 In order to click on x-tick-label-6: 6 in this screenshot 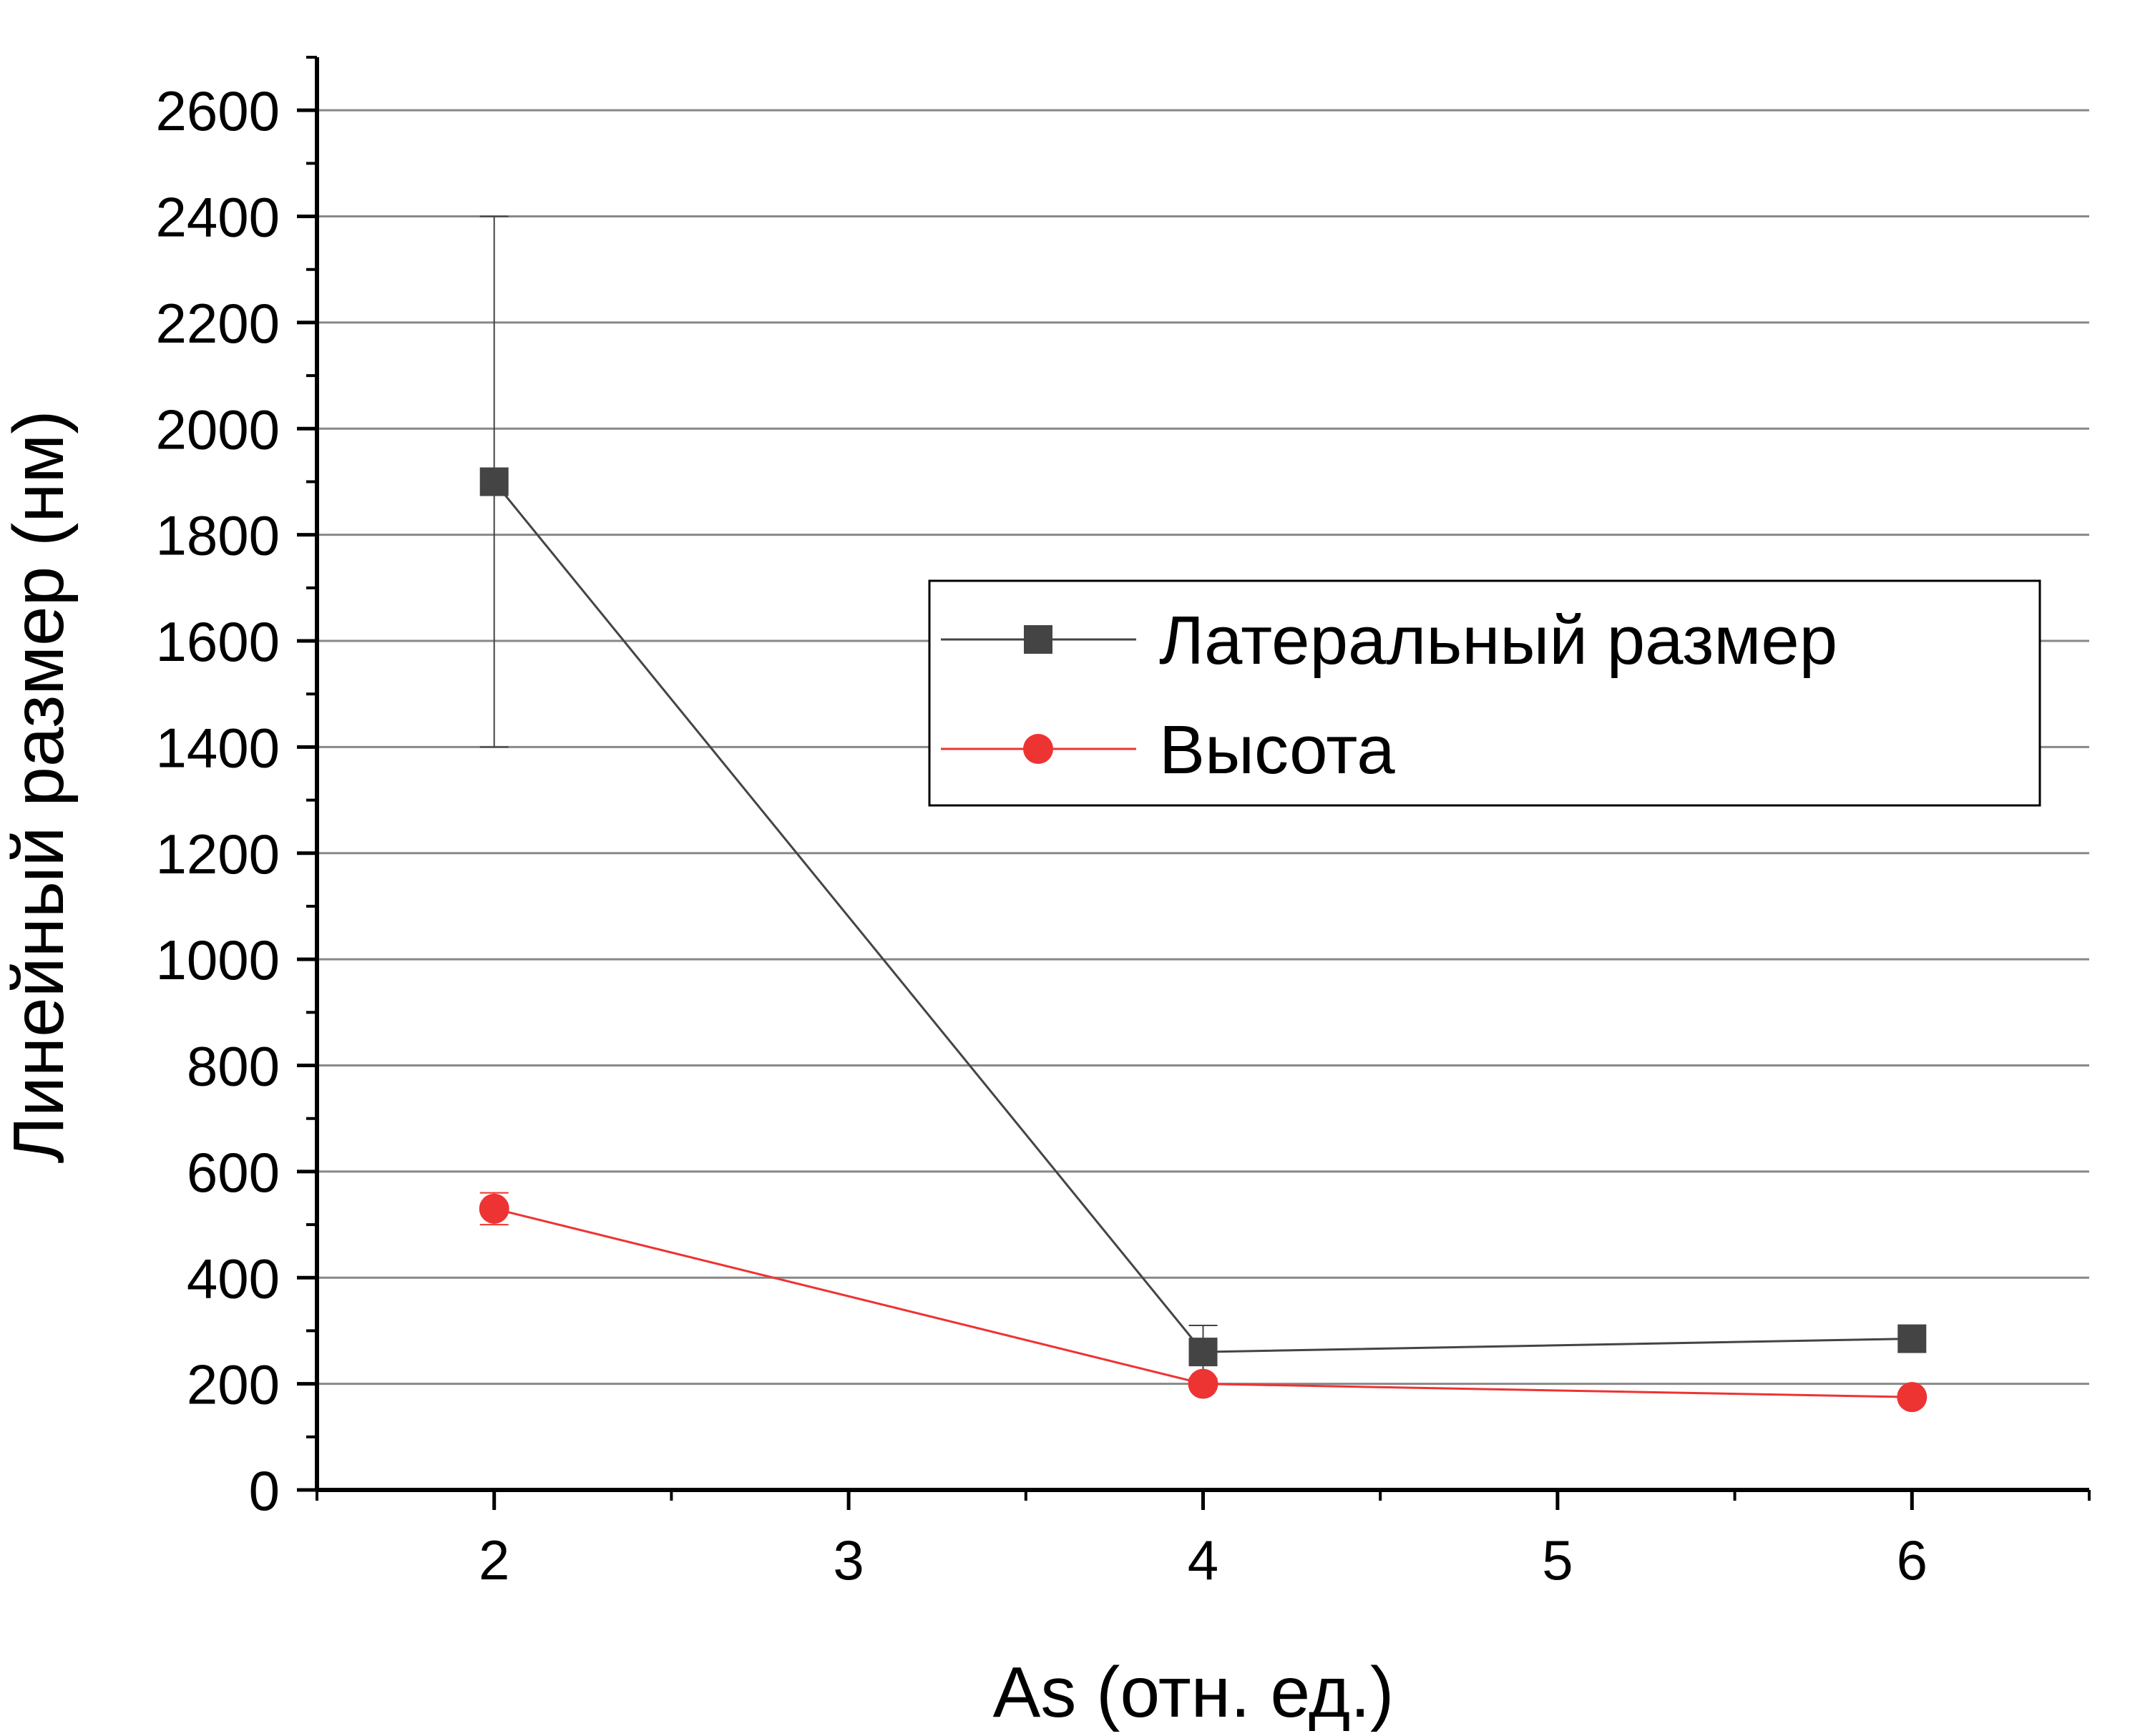, I will do `click(1912, 1560)`.